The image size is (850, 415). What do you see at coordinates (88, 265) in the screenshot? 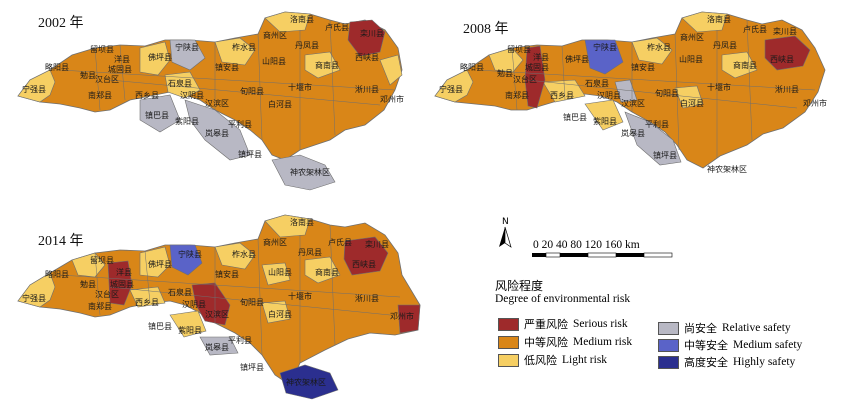
I see `region-light-liuba` at bounding box center [88, 265].